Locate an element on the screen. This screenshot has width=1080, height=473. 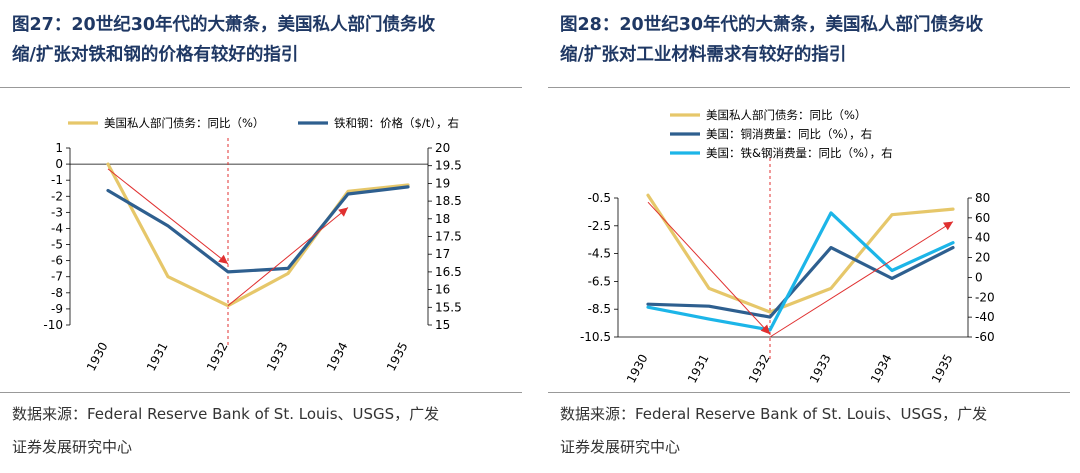
left-tick-label: -8 is located at coordinates (57, 293).